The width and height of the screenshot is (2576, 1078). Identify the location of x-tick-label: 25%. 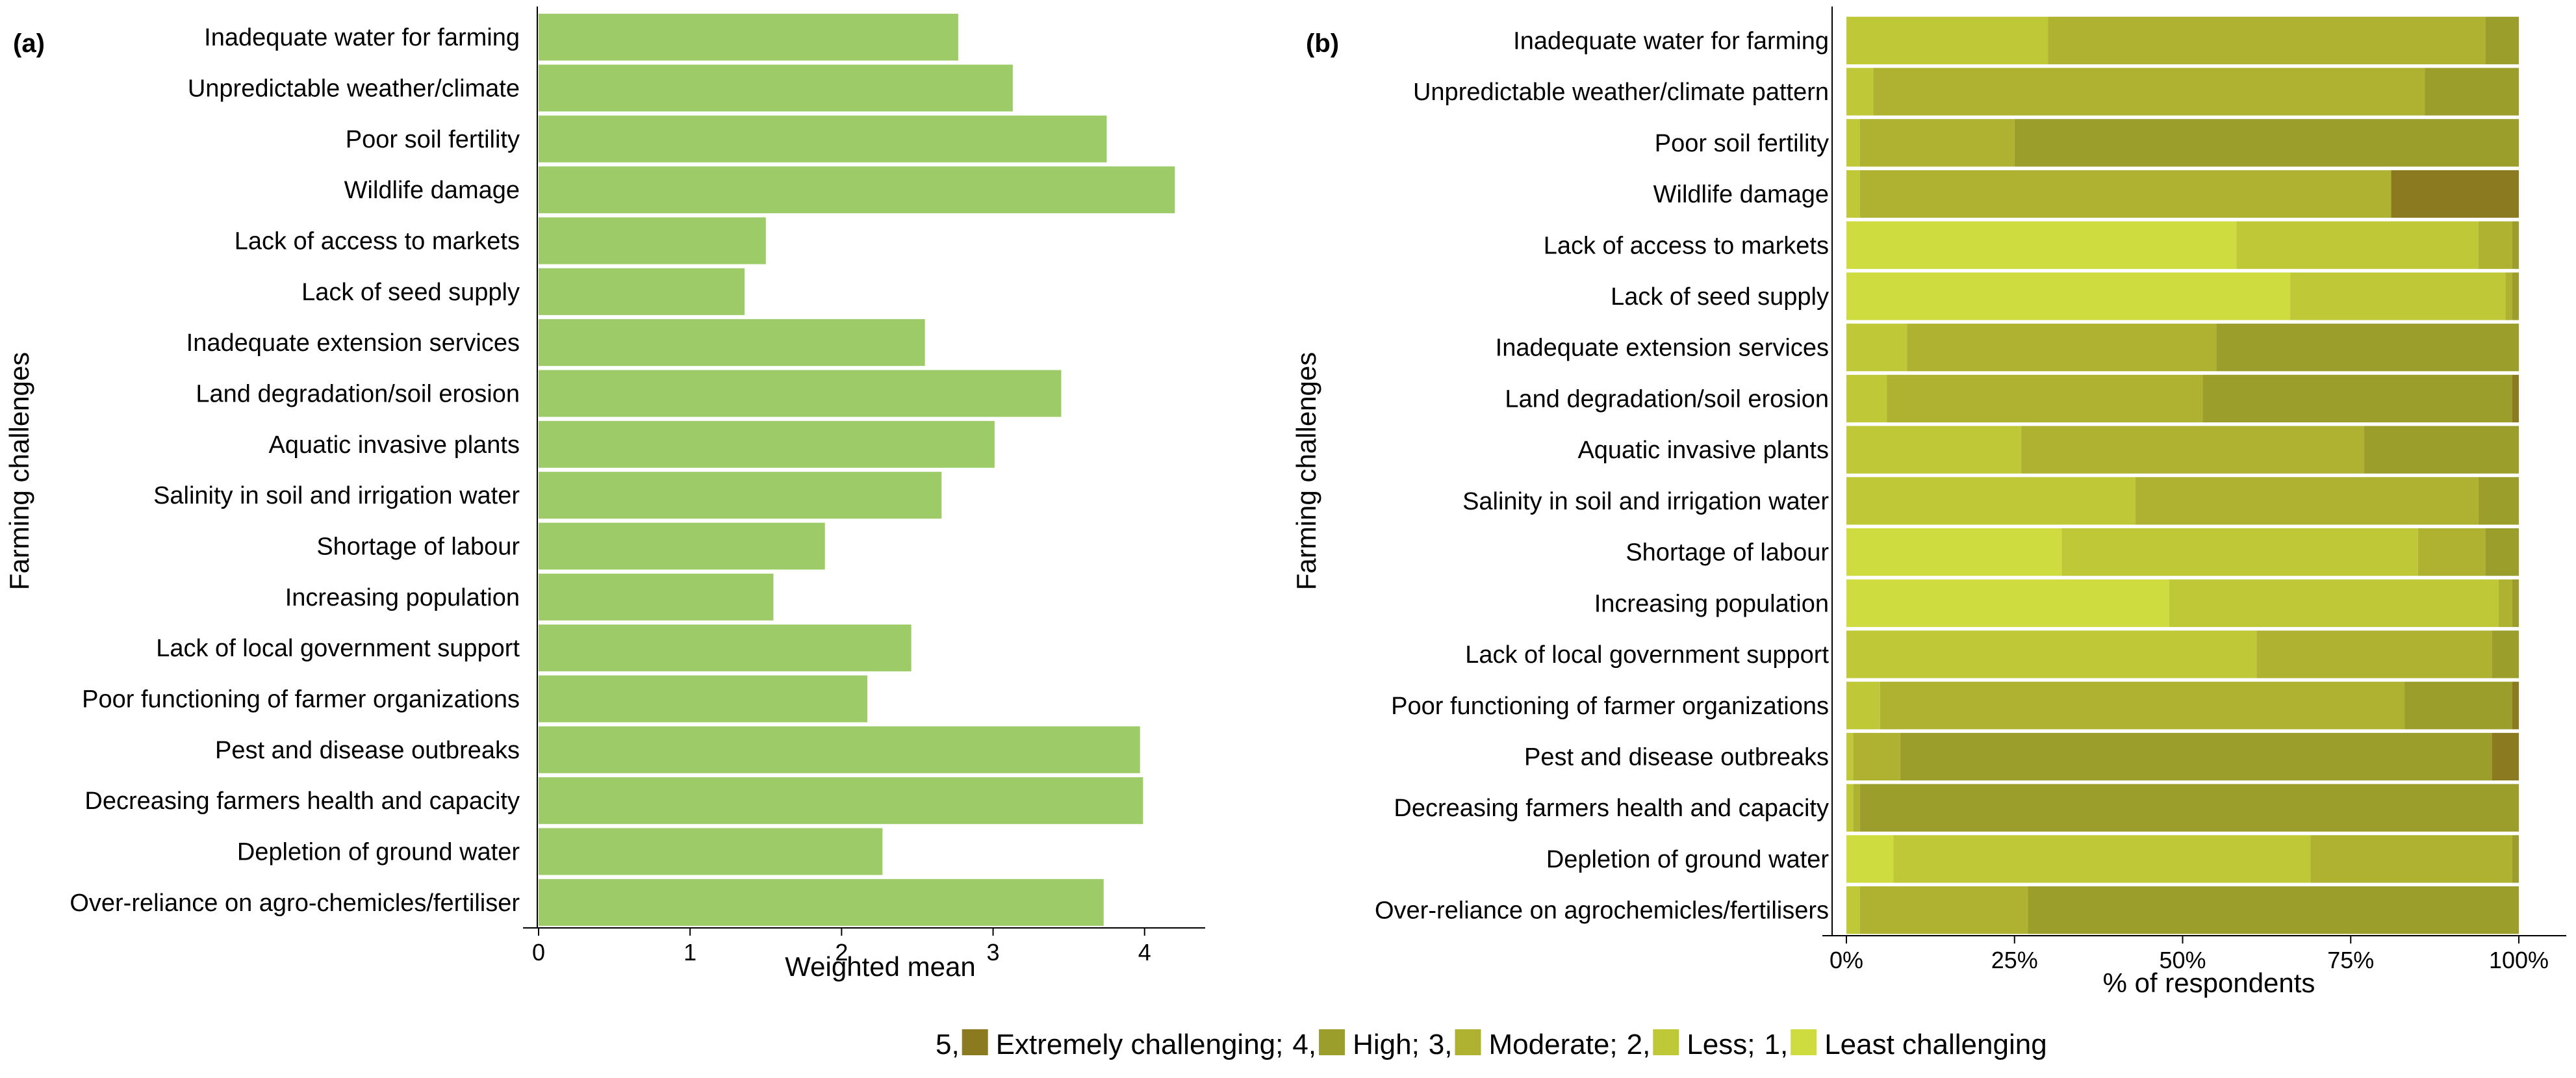
(2014, 960).